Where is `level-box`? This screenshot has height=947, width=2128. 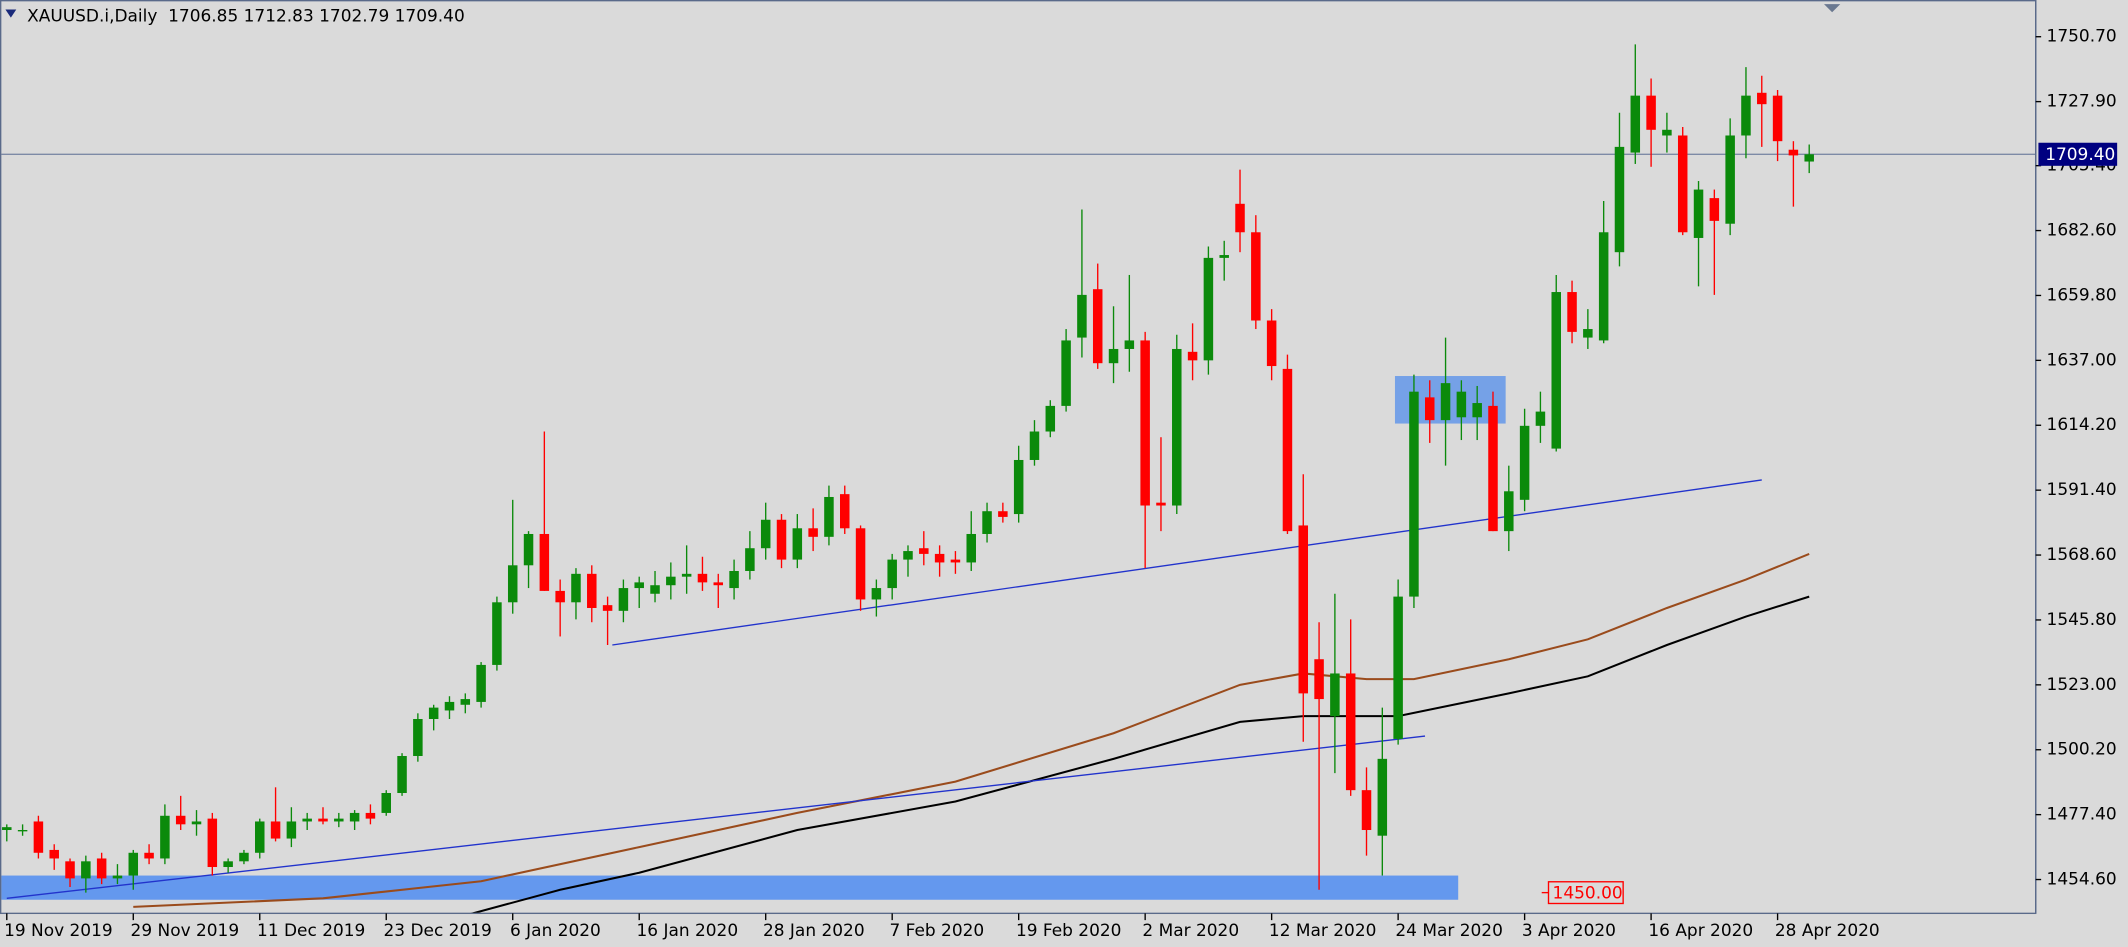
level-box is located at coordinates (1585, 893).